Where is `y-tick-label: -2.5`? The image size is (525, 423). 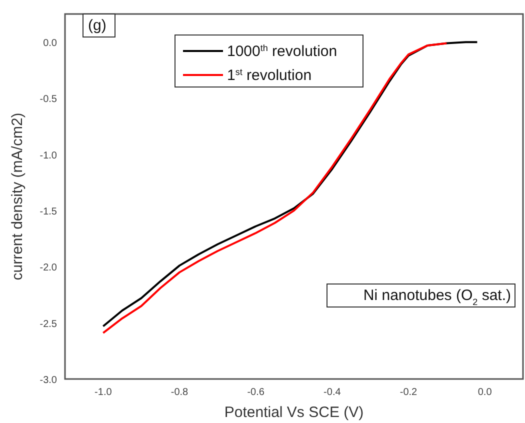
y-tick-label: -2.5 is located at coordinates (49, 324).